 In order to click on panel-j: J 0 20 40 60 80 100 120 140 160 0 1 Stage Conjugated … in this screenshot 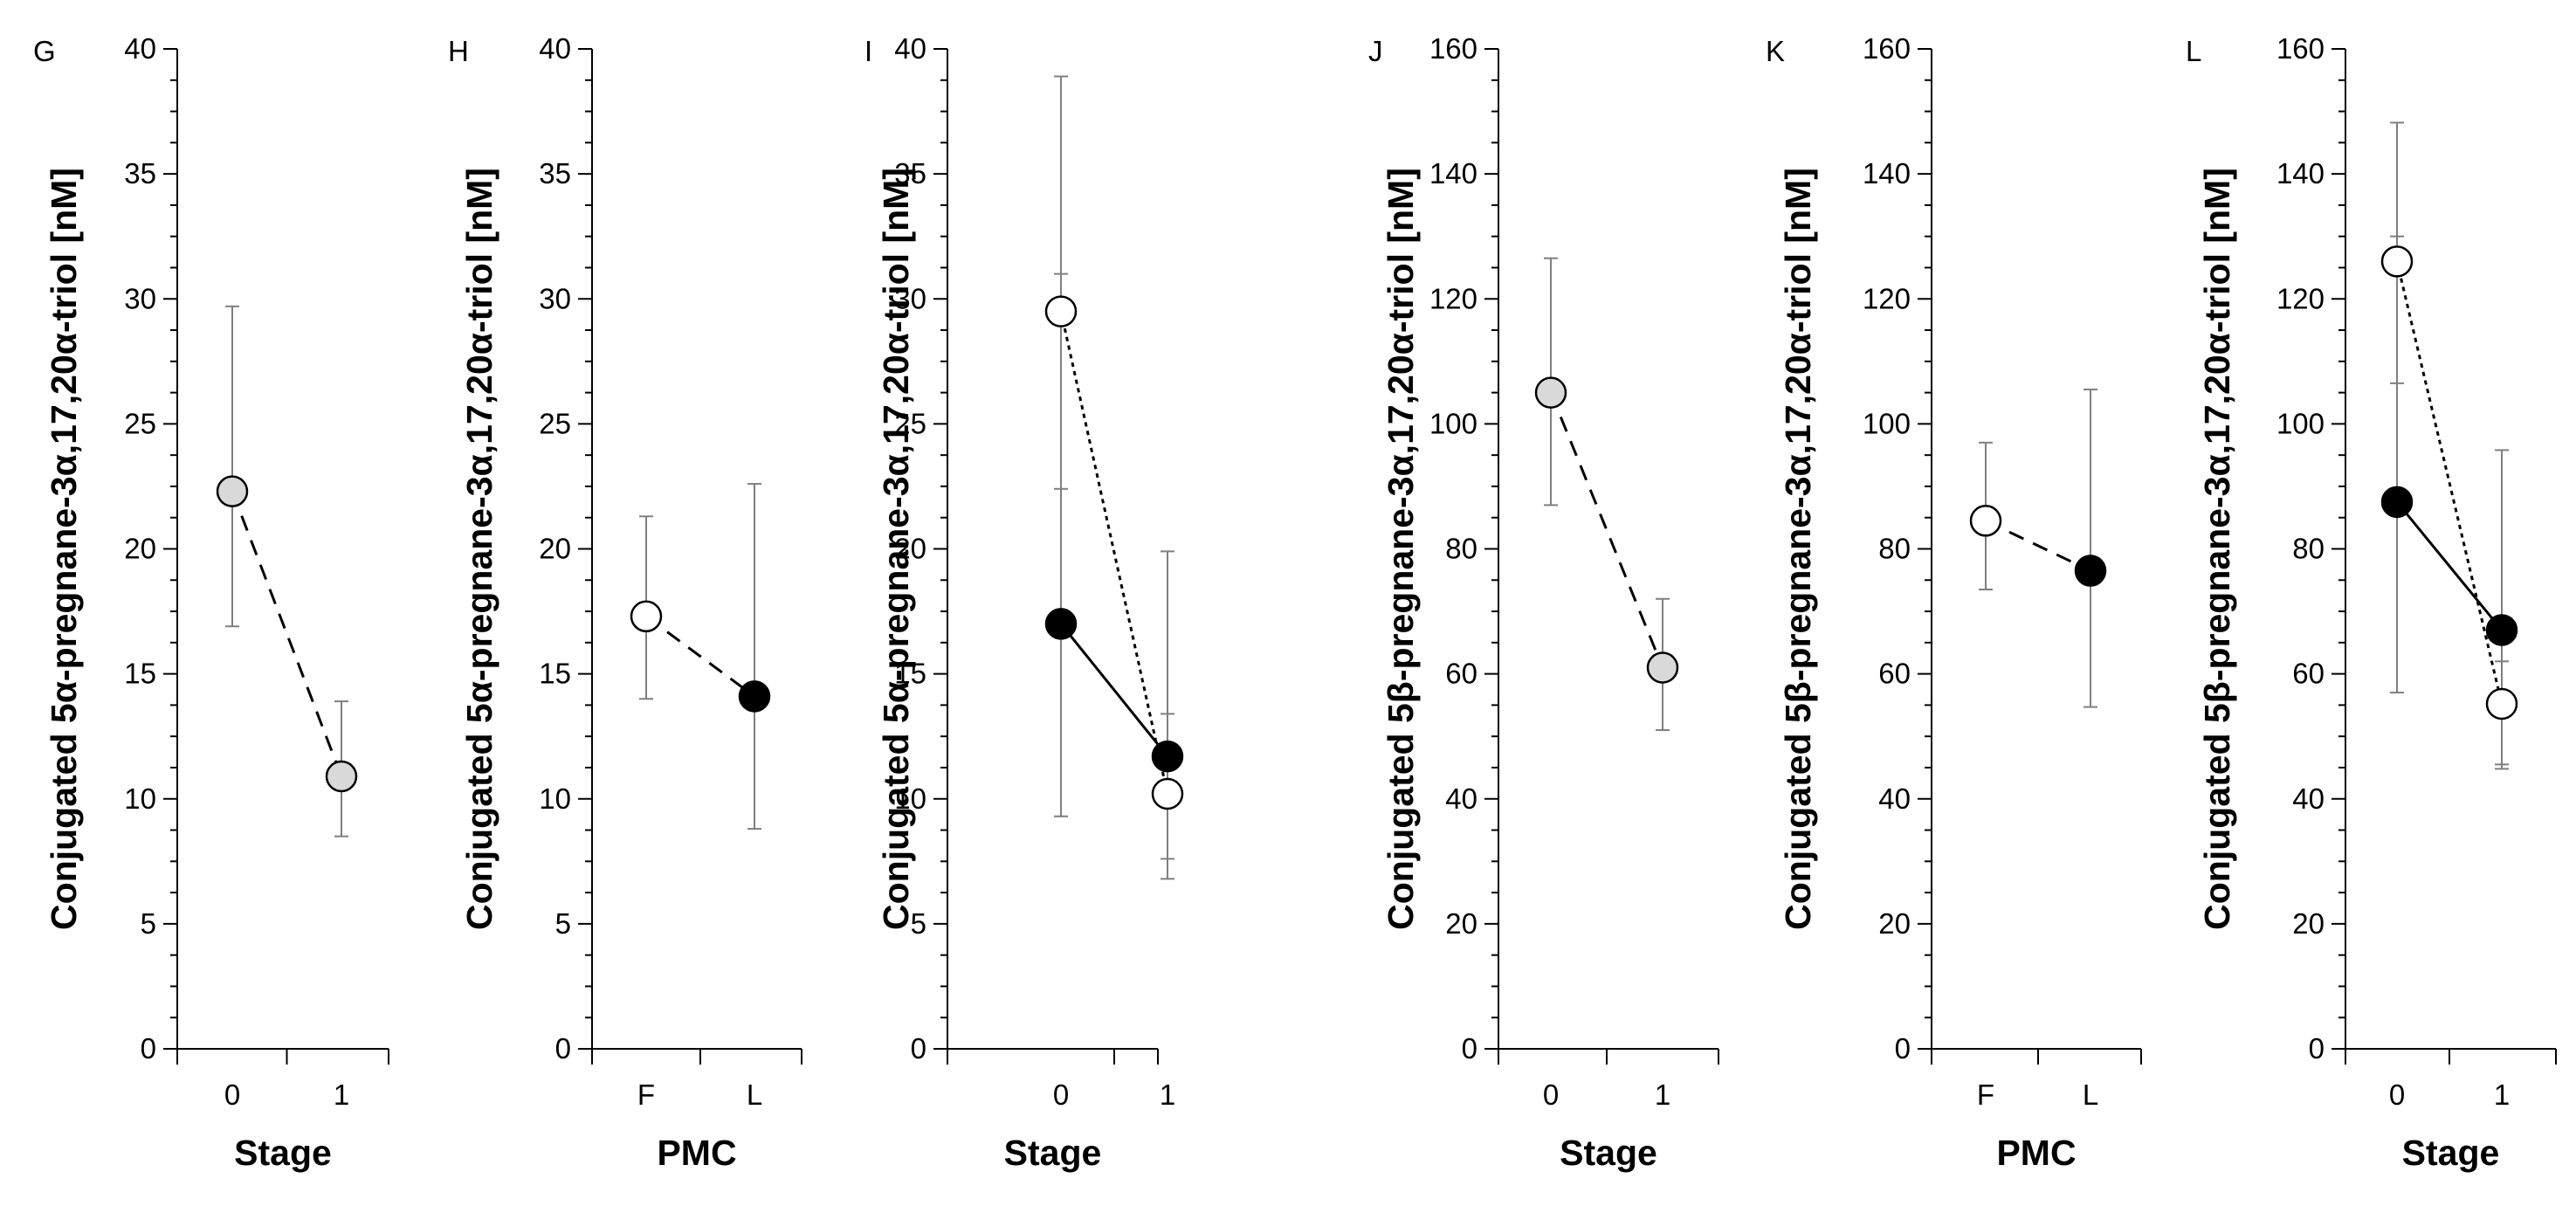, I will do `click(1543, 602)`.